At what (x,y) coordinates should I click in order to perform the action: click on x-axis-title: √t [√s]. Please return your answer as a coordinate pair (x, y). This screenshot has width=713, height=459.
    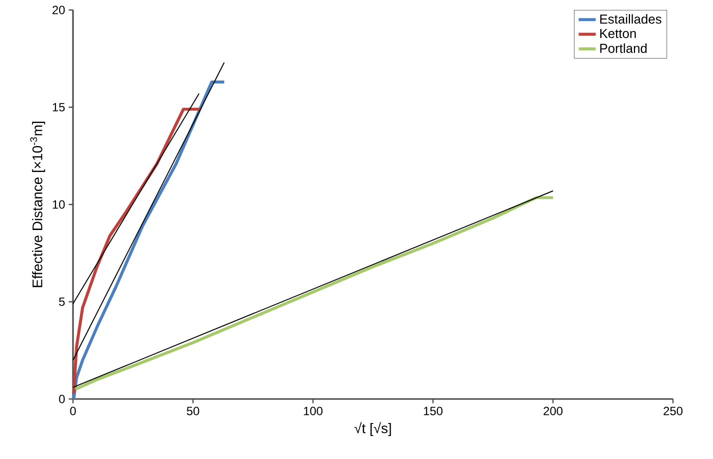
    Looking at the image, I should click on (372, 429).